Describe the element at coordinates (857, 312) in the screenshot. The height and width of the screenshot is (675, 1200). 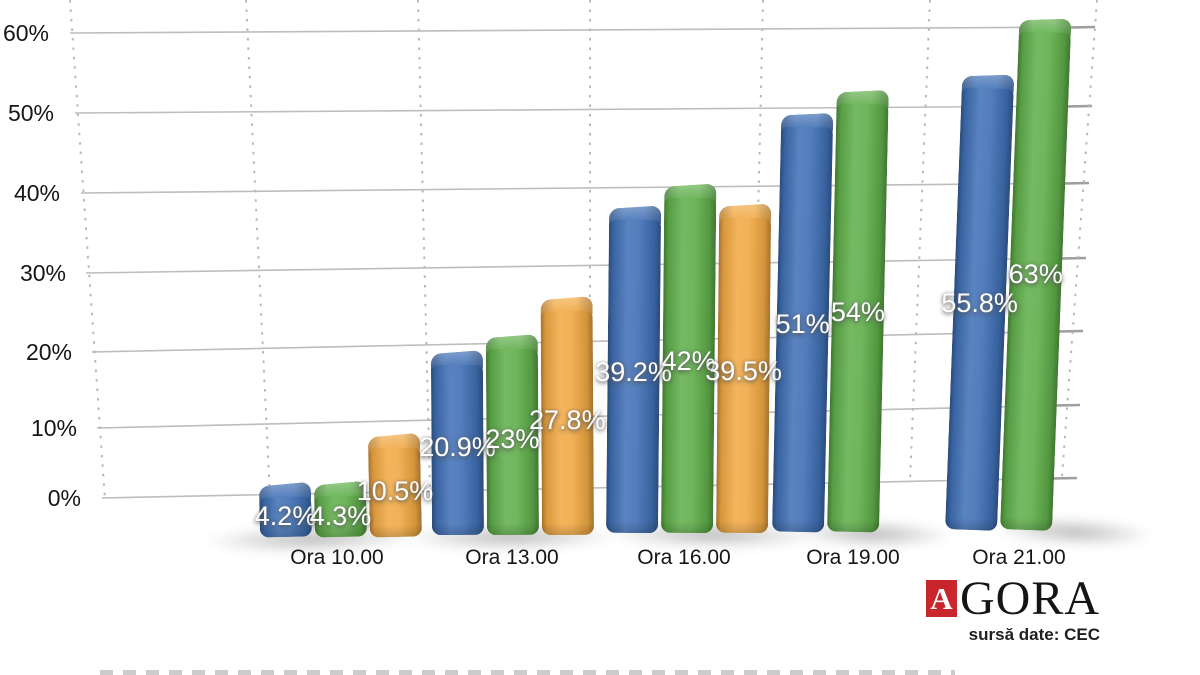
I see `bar-value-label: 54%` at that location.